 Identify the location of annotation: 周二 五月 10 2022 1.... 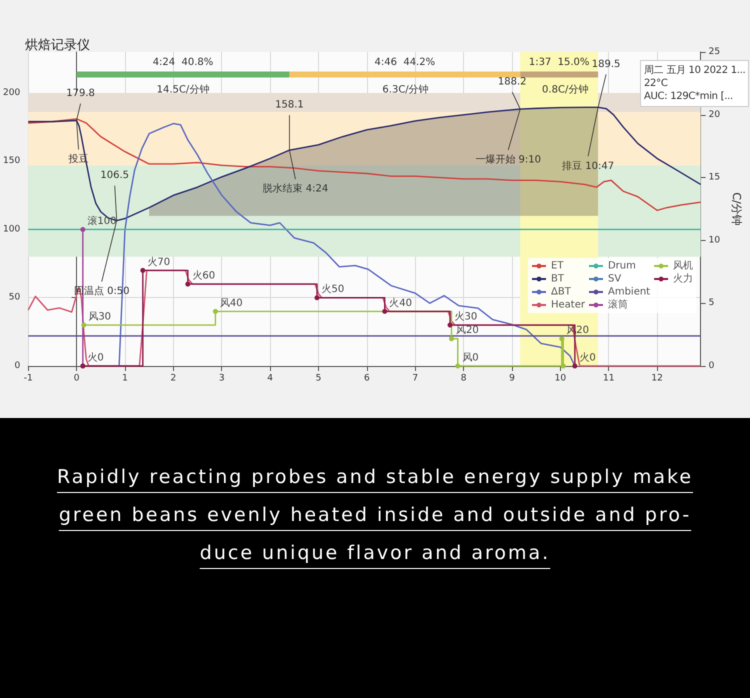
(695, 70).